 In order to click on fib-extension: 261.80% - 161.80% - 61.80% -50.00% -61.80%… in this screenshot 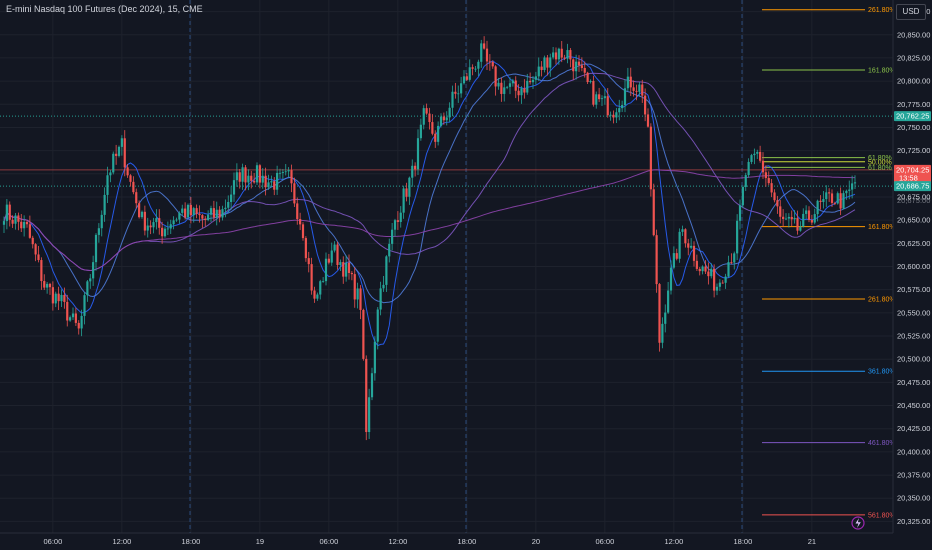, I will do `click(831, 263)`.